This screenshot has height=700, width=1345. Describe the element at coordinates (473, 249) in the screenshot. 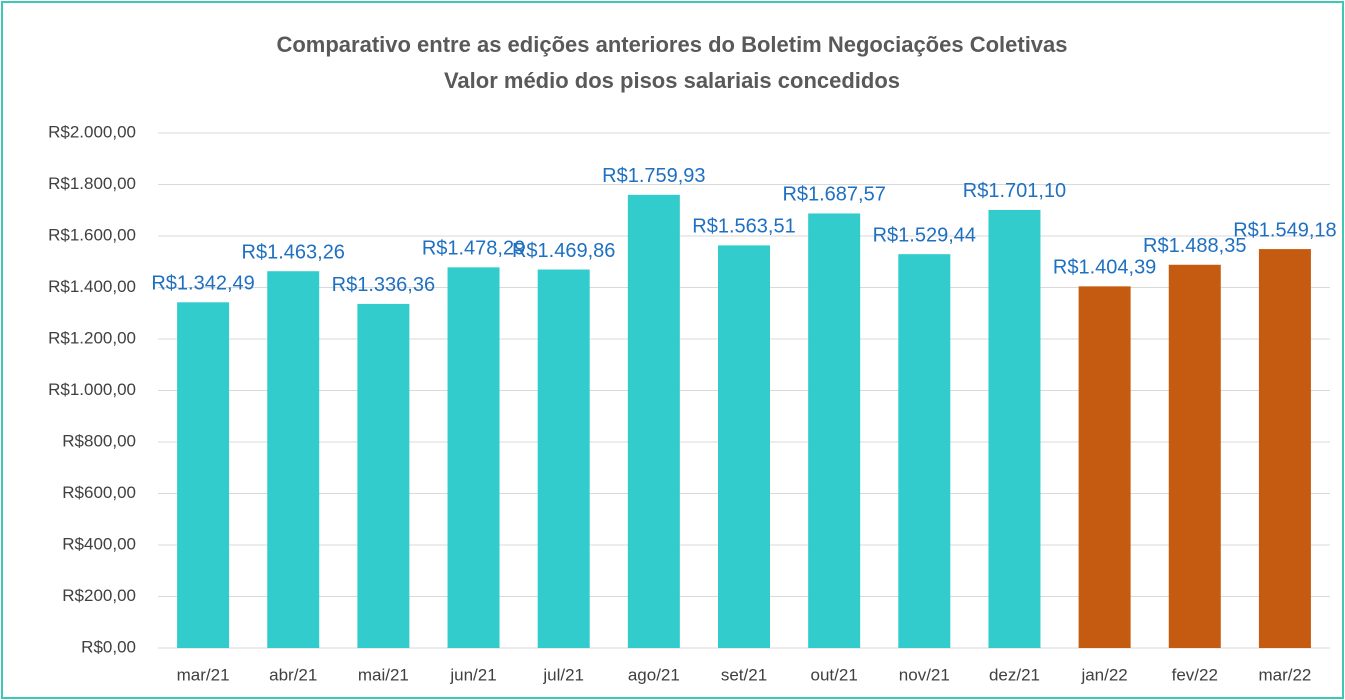

I see `data-label: R$1.478,29` at that location.